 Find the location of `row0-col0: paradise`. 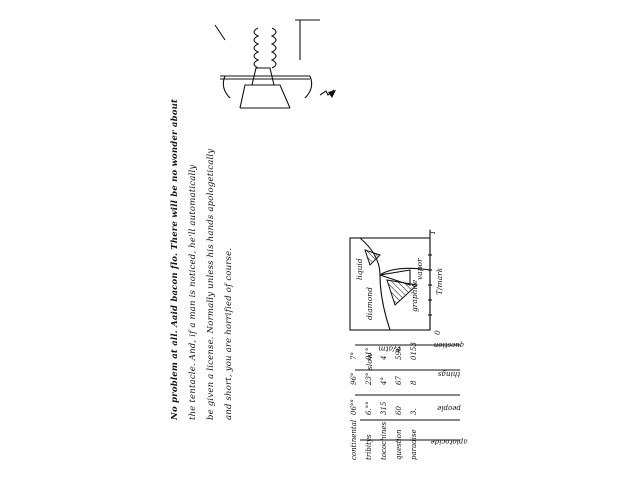

row0-col0: paradise is located at coordinates (414, 444).